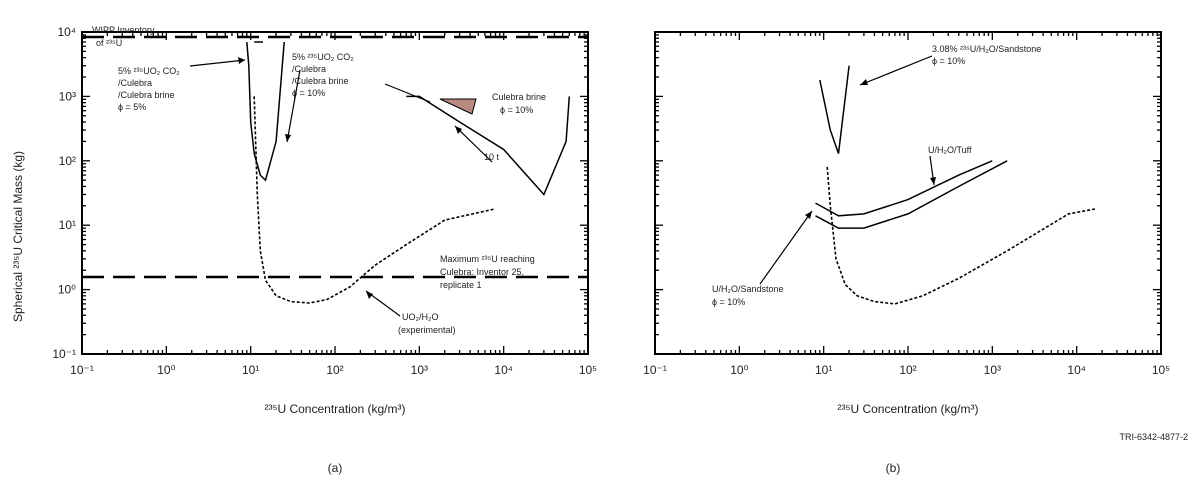 This screenshot has height=486, width=1190. What do you see at coordinates (123, 30) in the screenshot?
I see `wipp-inventory-label-1: WIPP Inventory` at bounding box center [123, 30].